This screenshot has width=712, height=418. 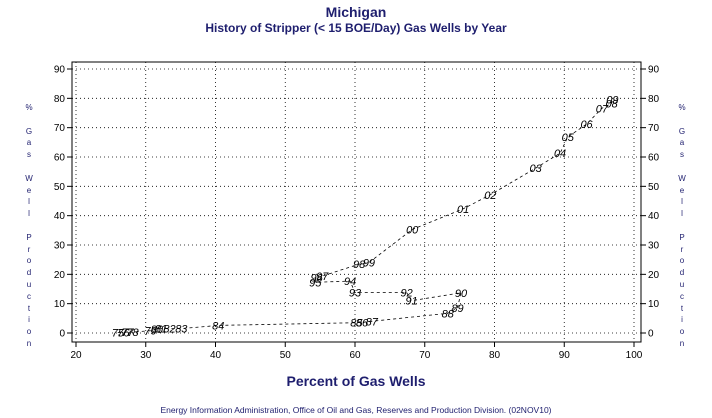 I want to click on data-point-81: 81, so click(x=161, y=330).